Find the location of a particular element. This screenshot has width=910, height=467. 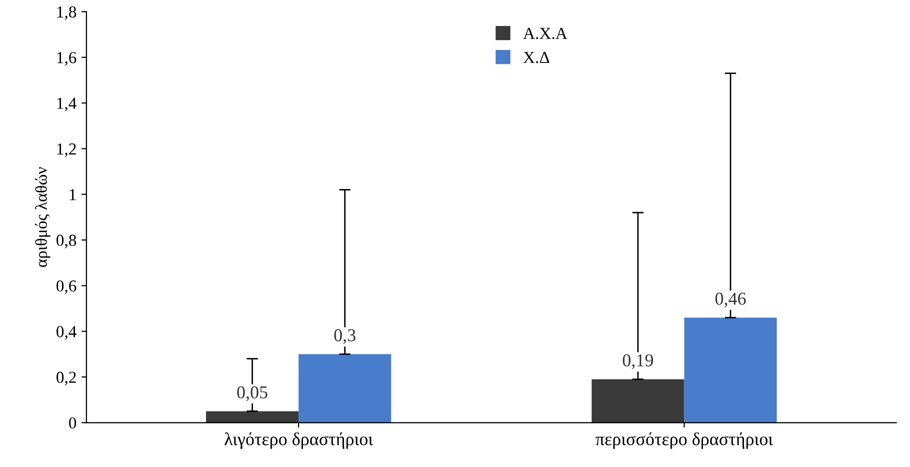

y-tick-label: 1,8 is located at coordinates (66, 13).